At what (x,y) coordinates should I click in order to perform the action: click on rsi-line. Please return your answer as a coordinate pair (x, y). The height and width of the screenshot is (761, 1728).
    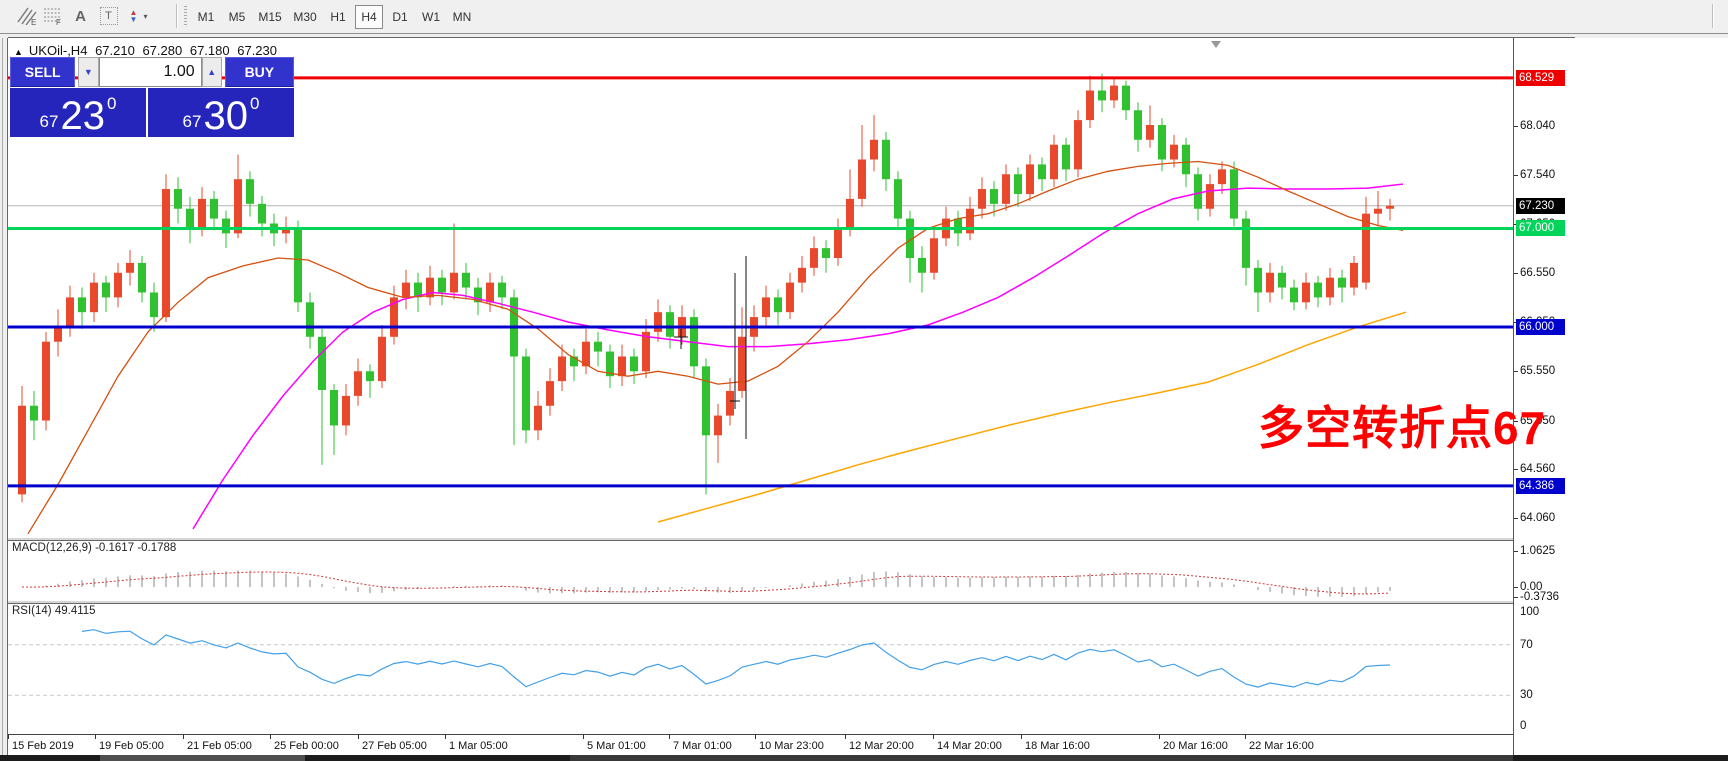
    Looking at the image, I should click on (736, 658).